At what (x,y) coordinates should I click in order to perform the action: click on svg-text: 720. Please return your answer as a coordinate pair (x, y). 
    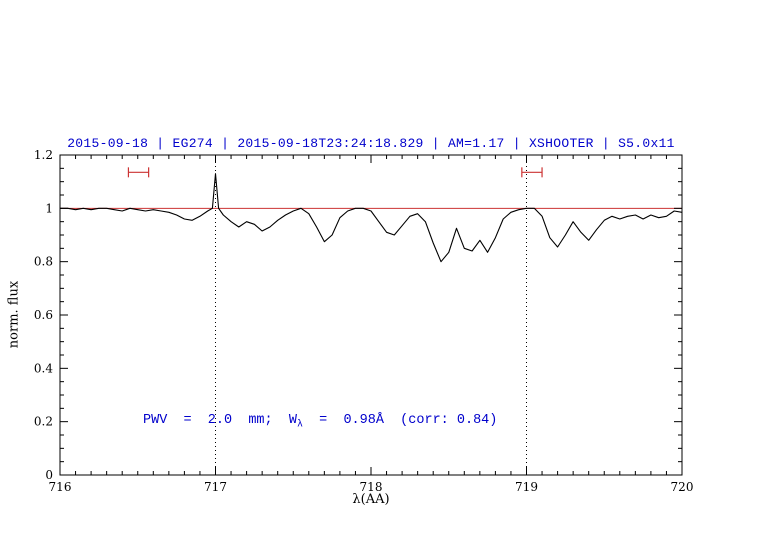
    Looking at the image, I should click on (682, 487).